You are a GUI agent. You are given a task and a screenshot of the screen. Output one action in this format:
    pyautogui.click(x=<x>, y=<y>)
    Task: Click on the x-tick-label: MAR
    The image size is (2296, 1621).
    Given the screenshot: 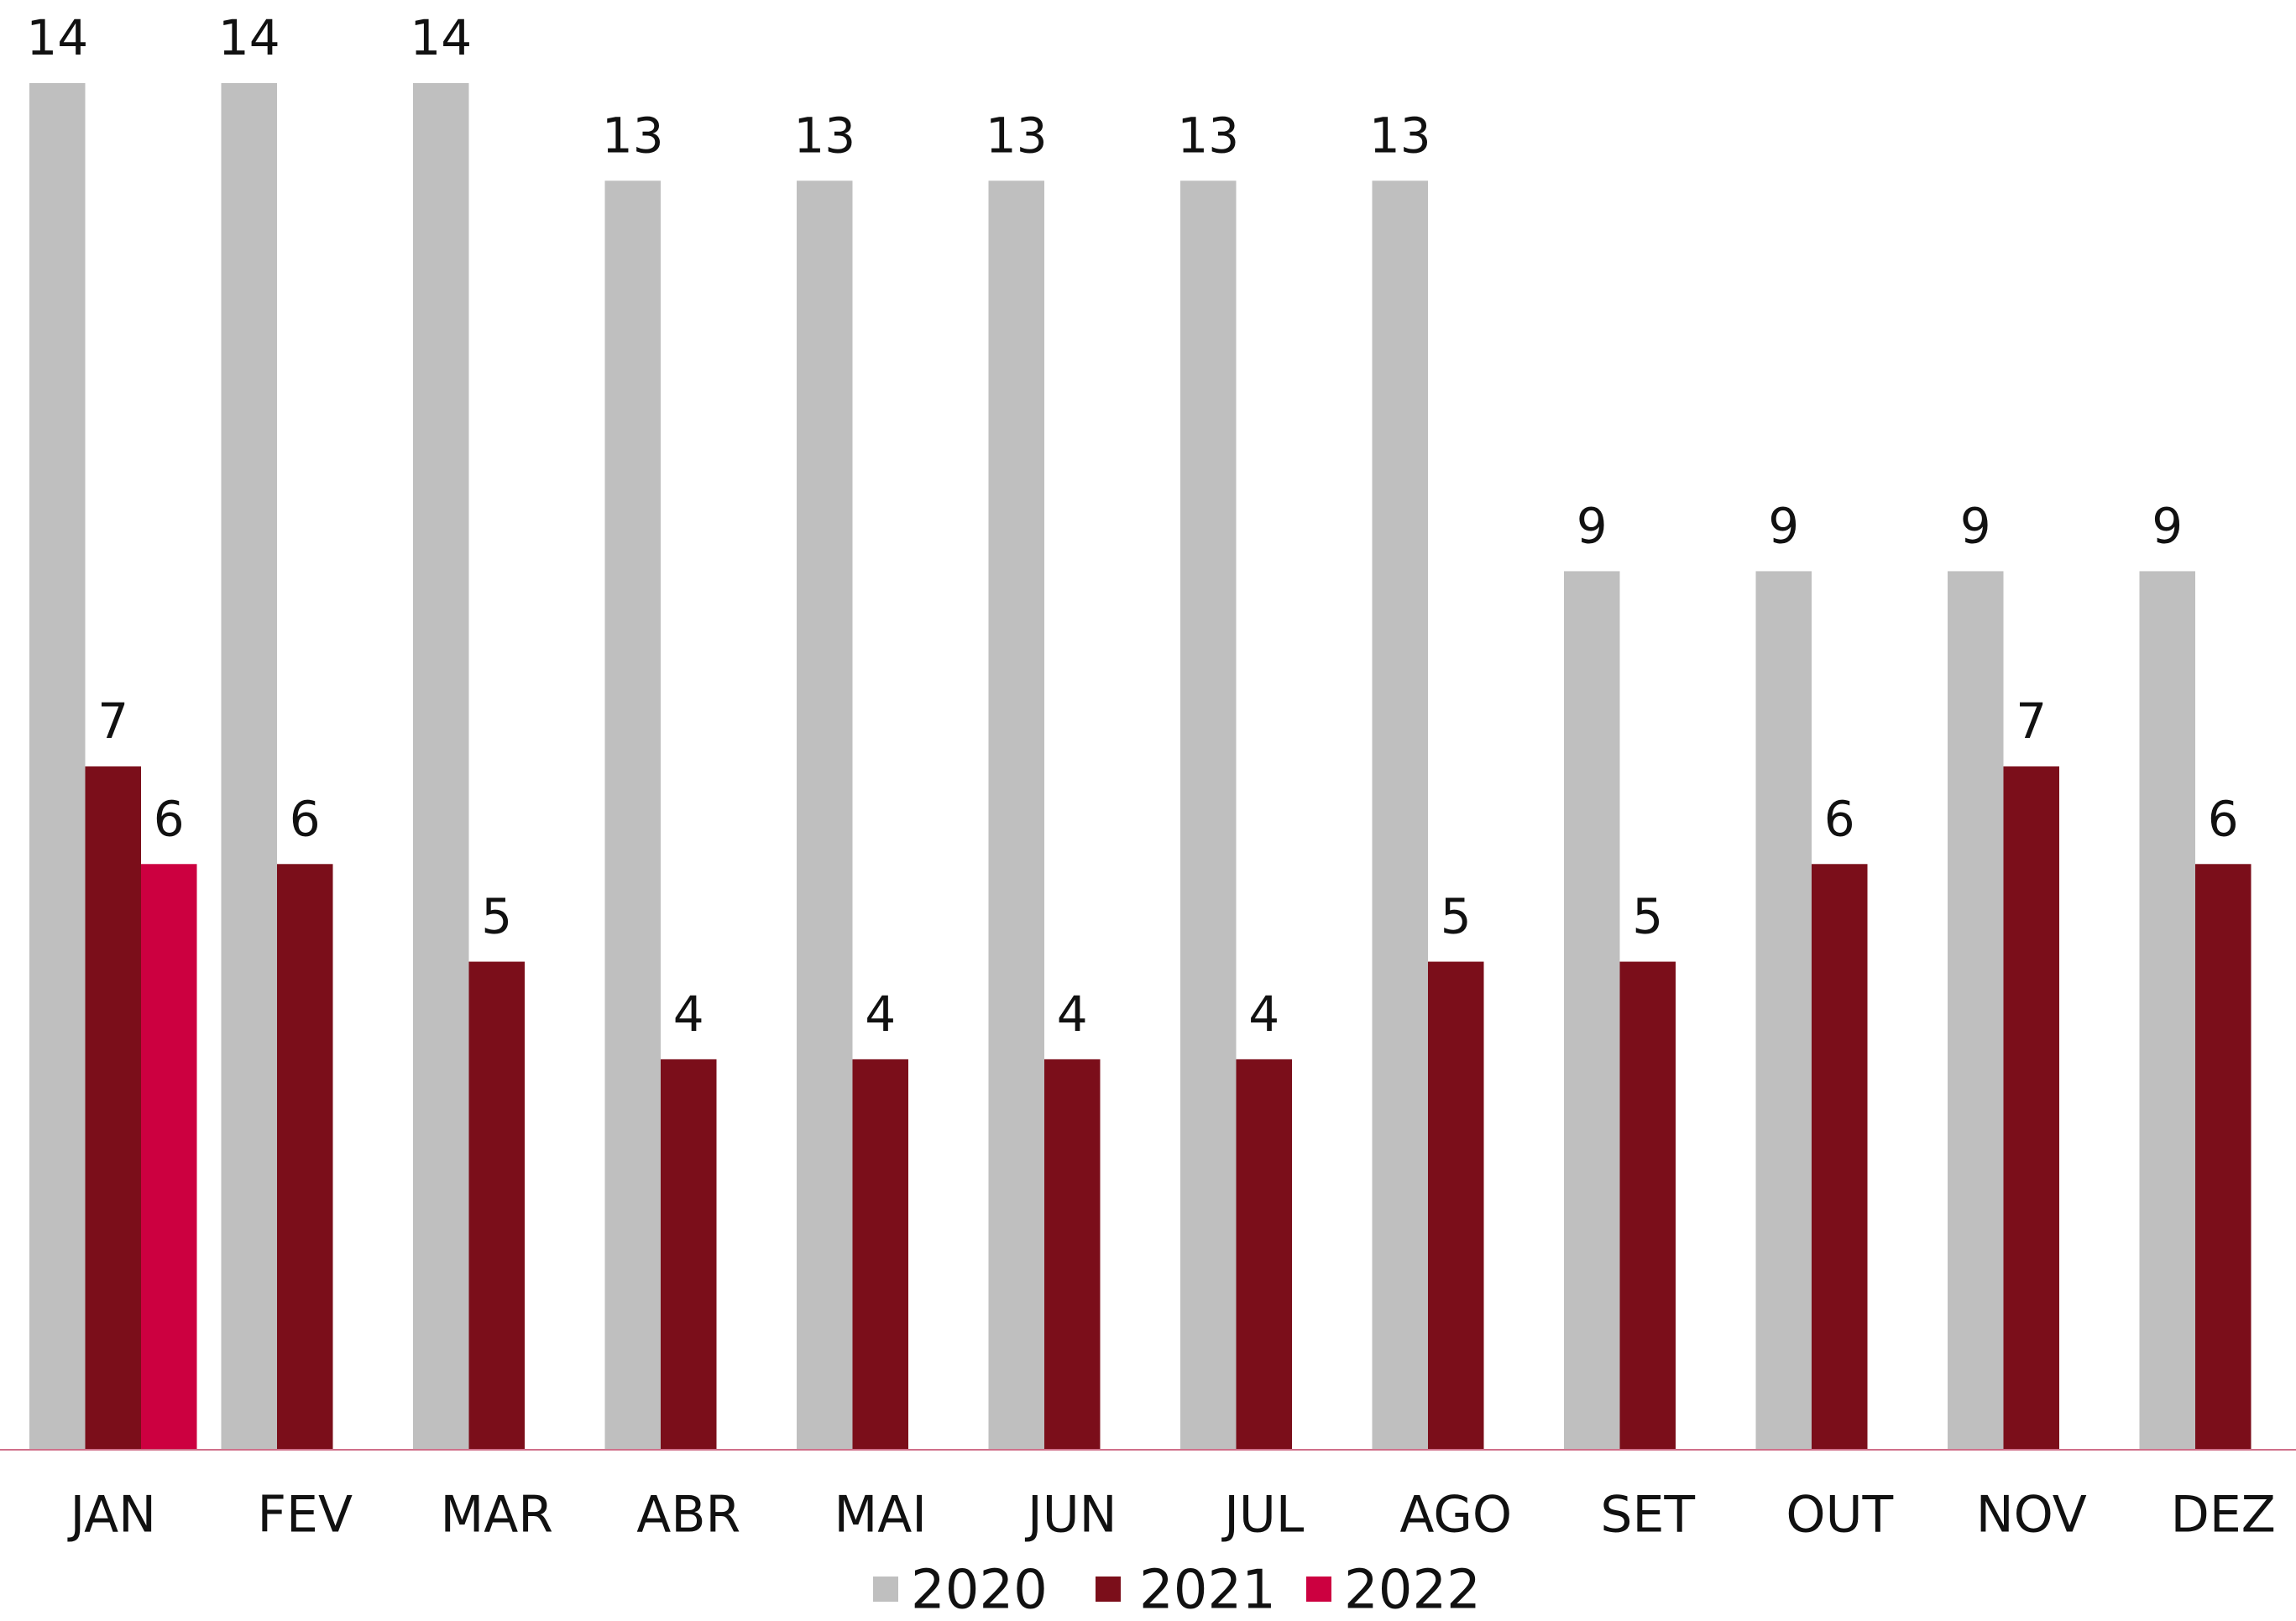 What is the action you would take?
    pyautogui.click(x=496, y=1515)
    